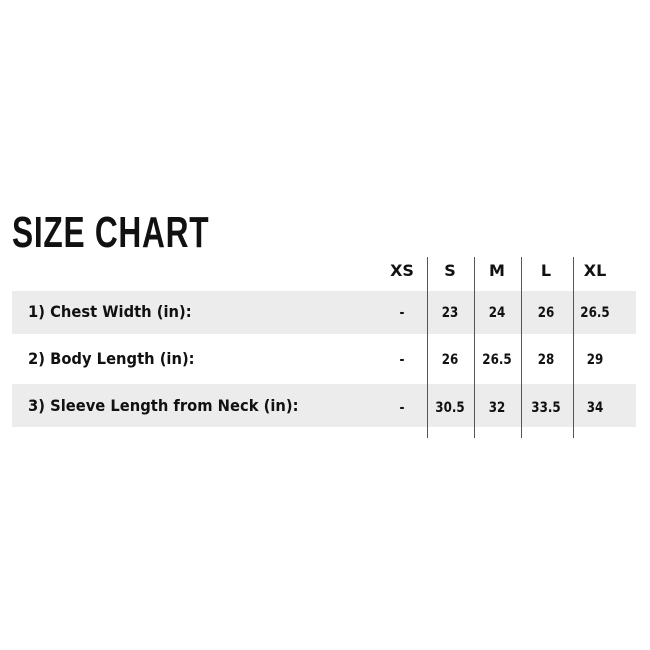 This screenshot has height=650, width=650. What do you see at coordinates (497, 408) in the screenshot?
I see `cell: 32` at bounding box center [497, 408].